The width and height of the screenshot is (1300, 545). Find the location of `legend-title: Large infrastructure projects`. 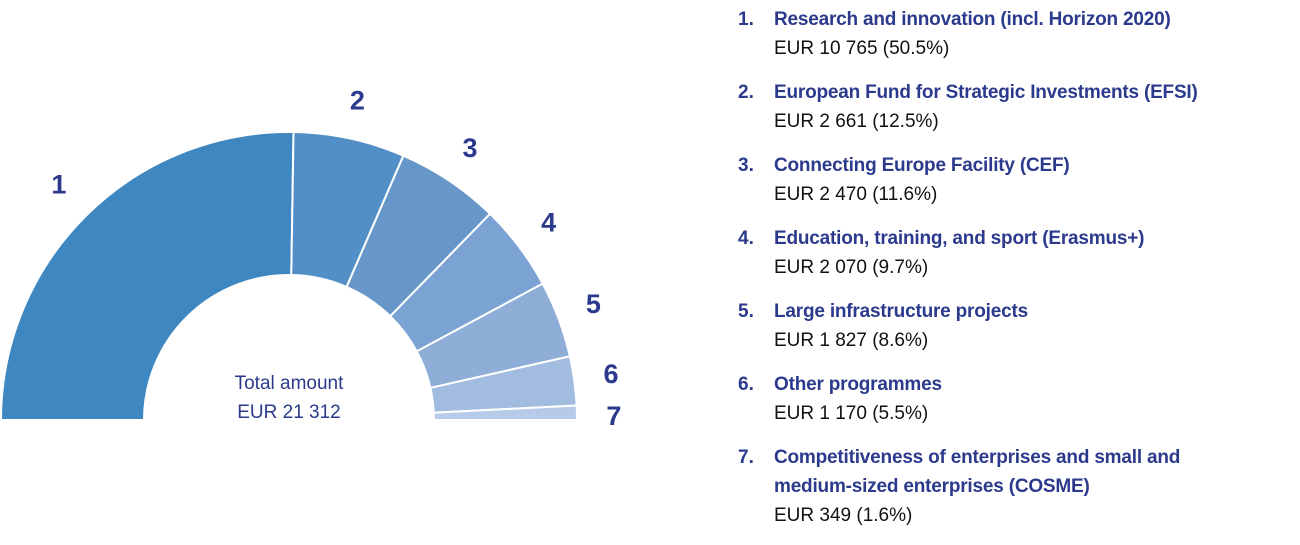

legend-title: Large infrastructure projects is located at coordinates (901, 311).